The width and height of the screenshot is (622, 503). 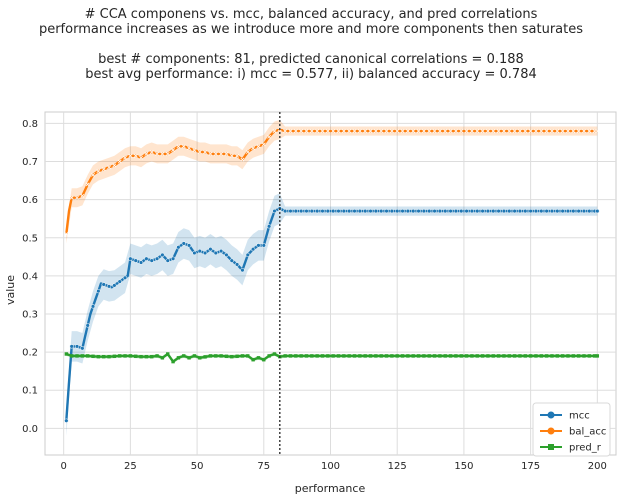 I want to click on x-tick-label: 50, so click(x=197, y=466).